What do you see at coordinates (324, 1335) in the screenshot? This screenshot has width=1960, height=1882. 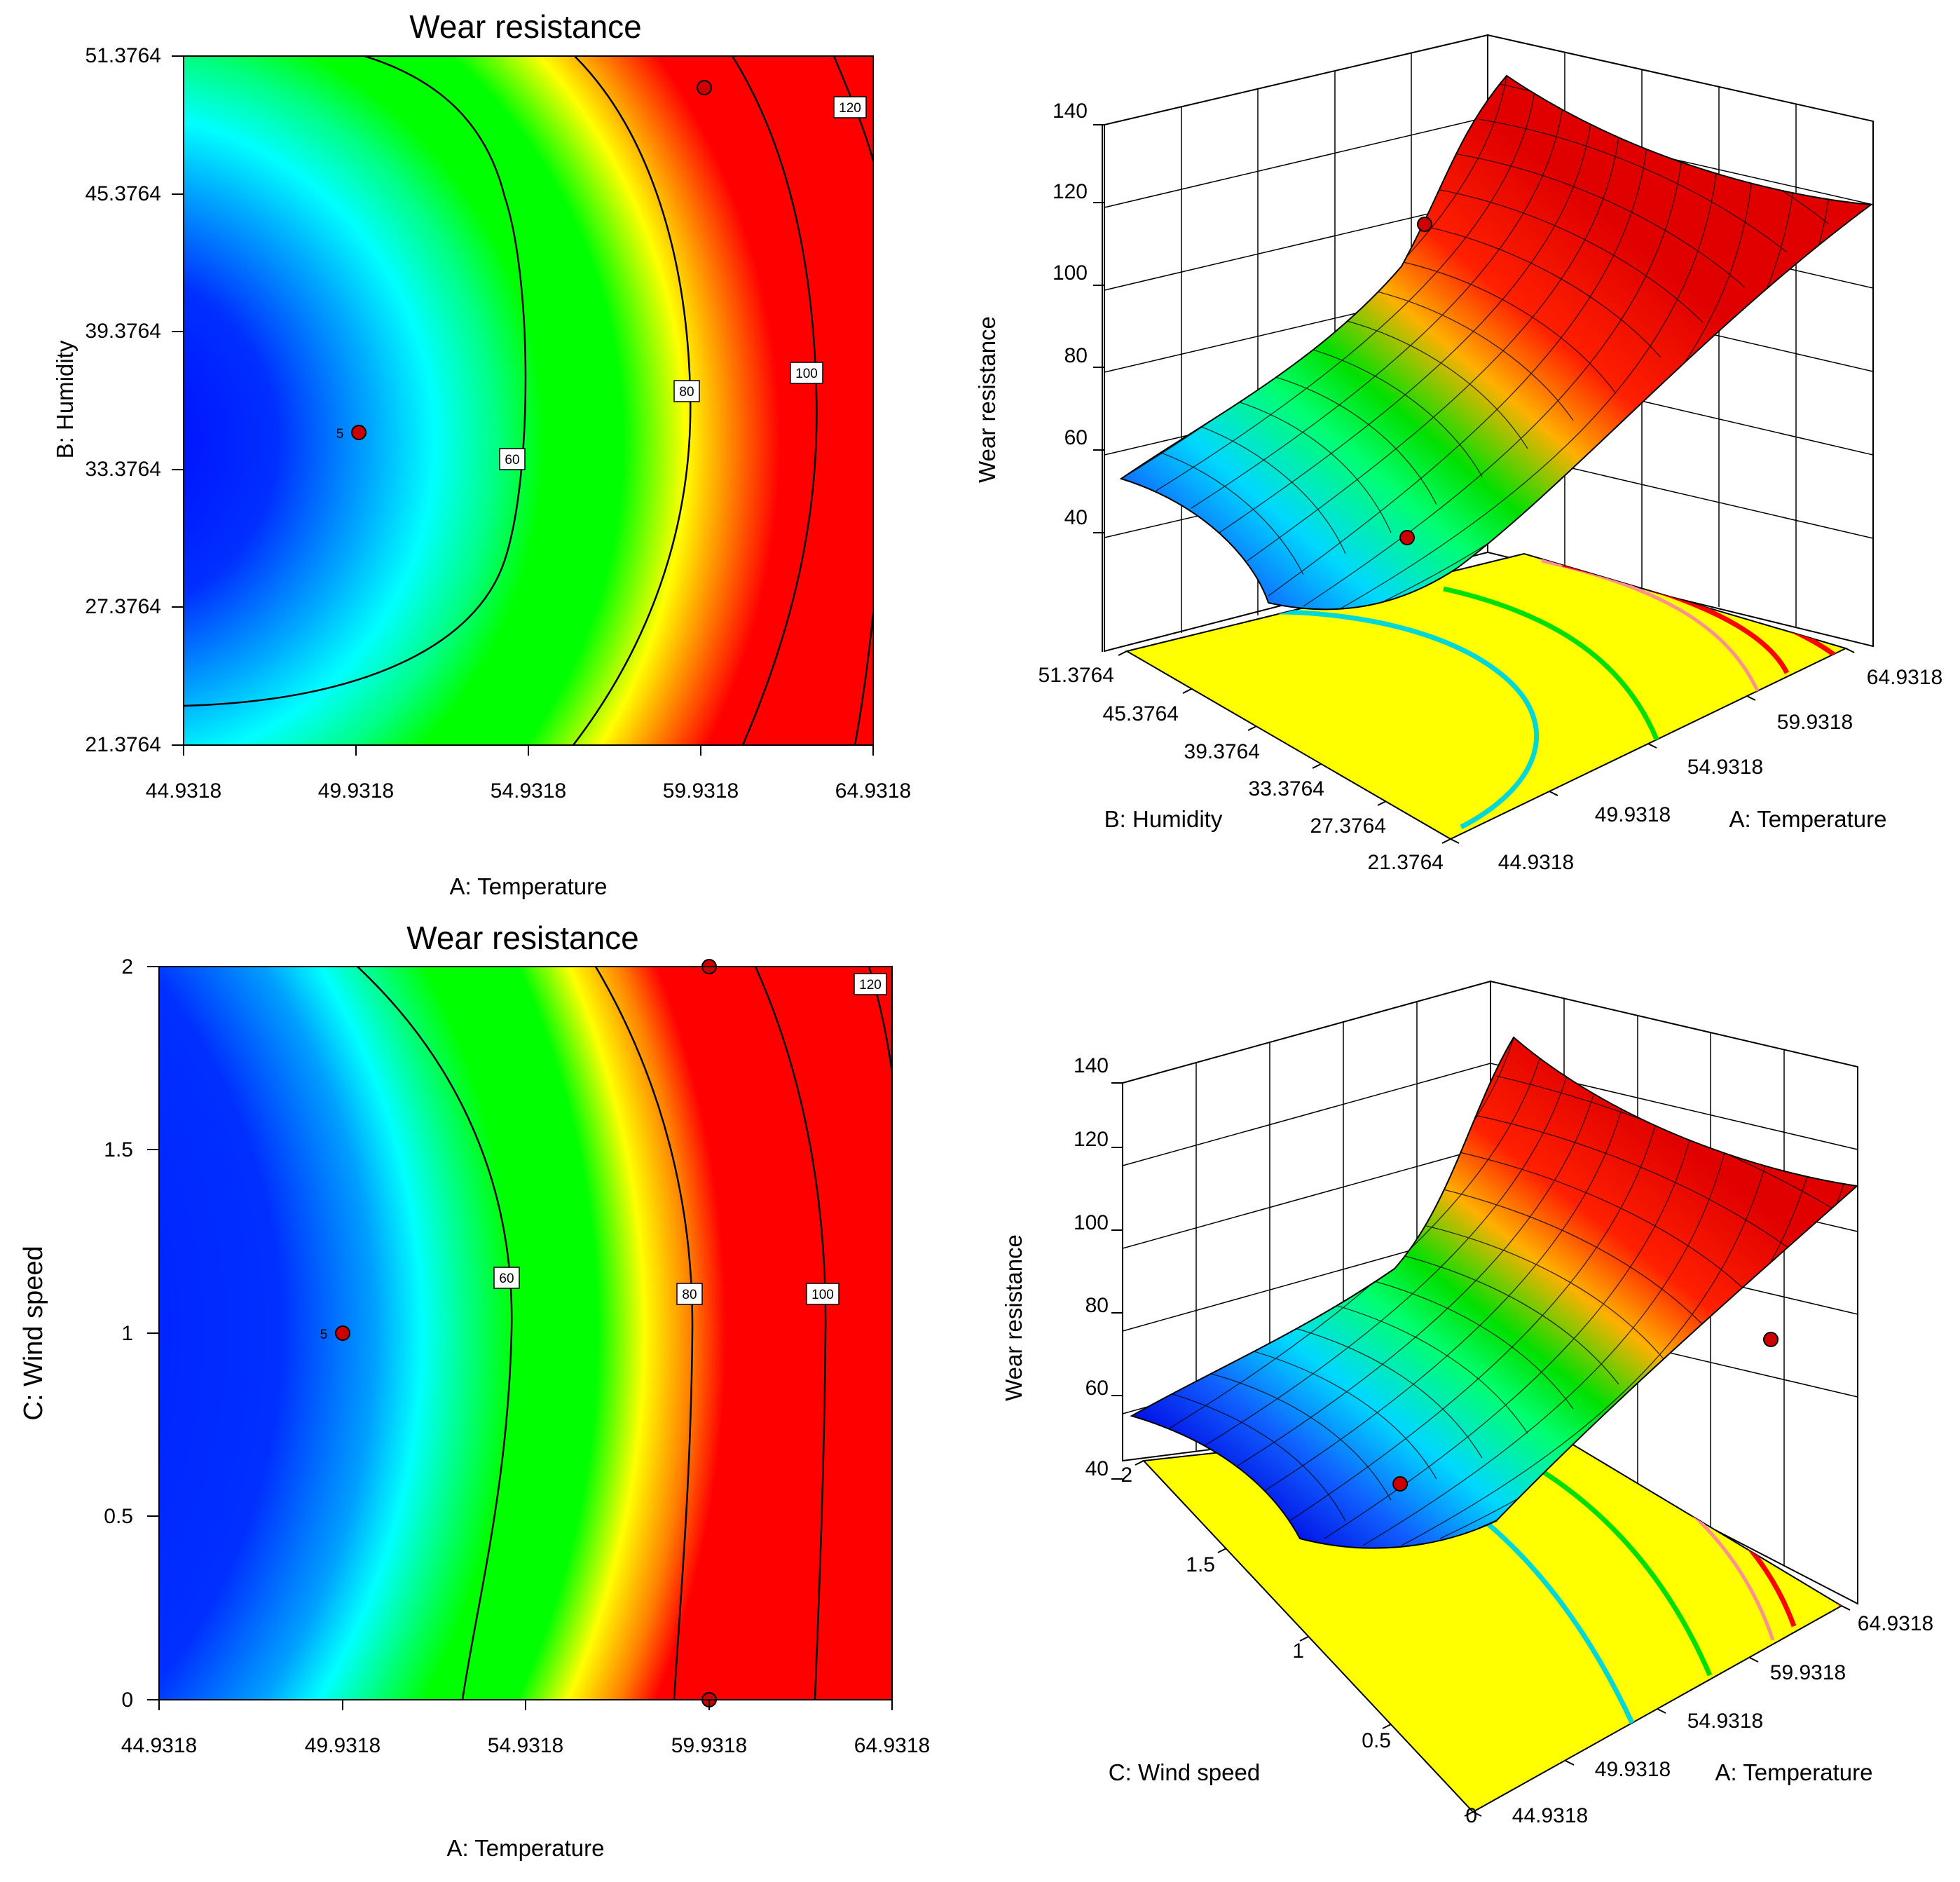 I see `contour3-center-label: 5` at bounding box center [324, 1335].